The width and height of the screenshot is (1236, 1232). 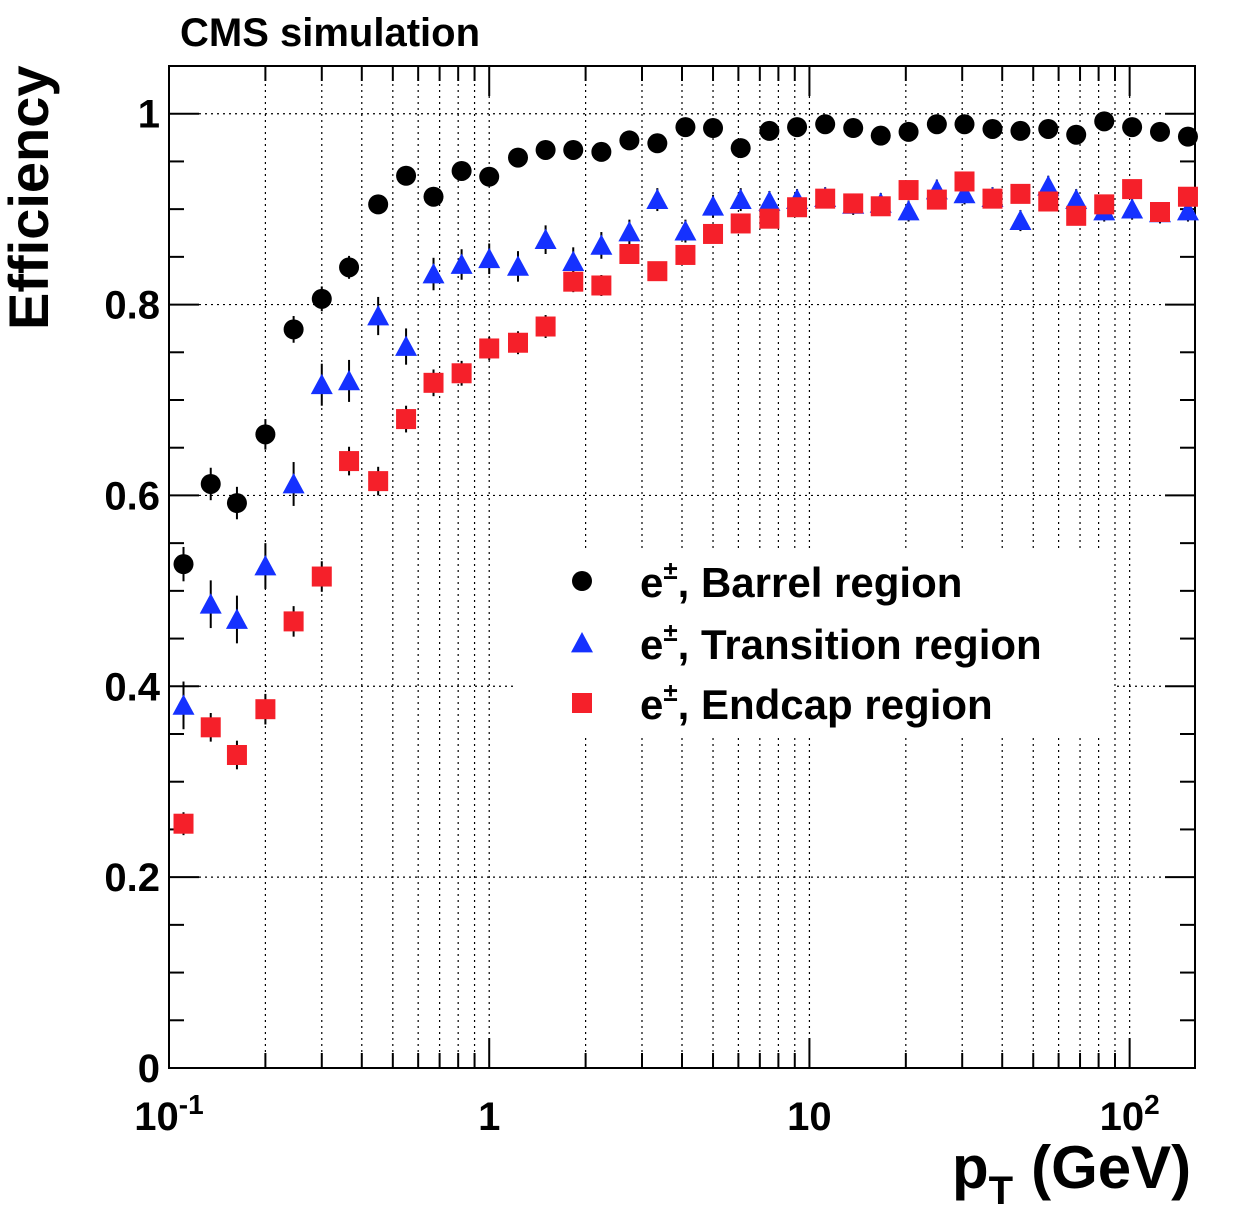 I want to click on legend-entry: e±, Barrel region, so click(x=767, y=580).